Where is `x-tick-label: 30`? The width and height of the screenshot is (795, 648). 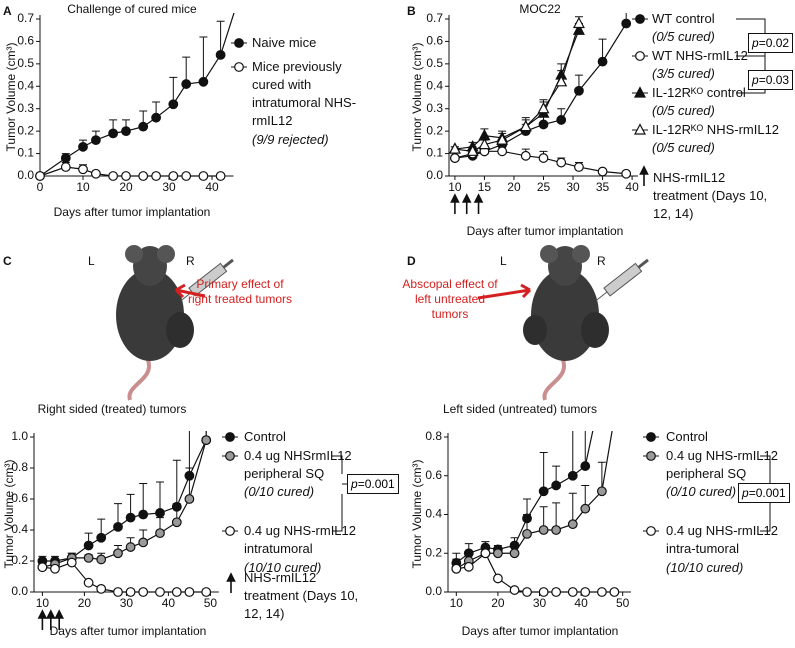
x-tick-label: 30 is located at coordinates (573, 187).